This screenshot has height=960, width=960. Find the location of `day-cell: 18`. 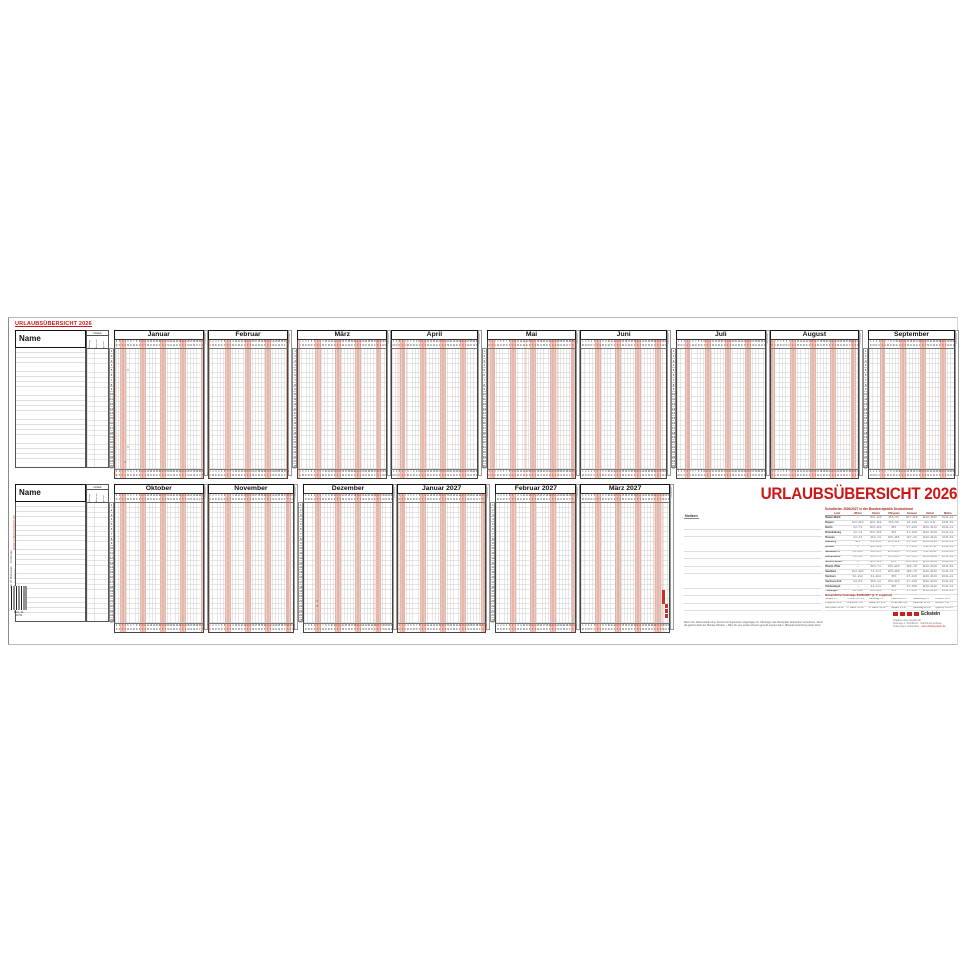

day-cell: 18 is located at coordinates (631, 496).